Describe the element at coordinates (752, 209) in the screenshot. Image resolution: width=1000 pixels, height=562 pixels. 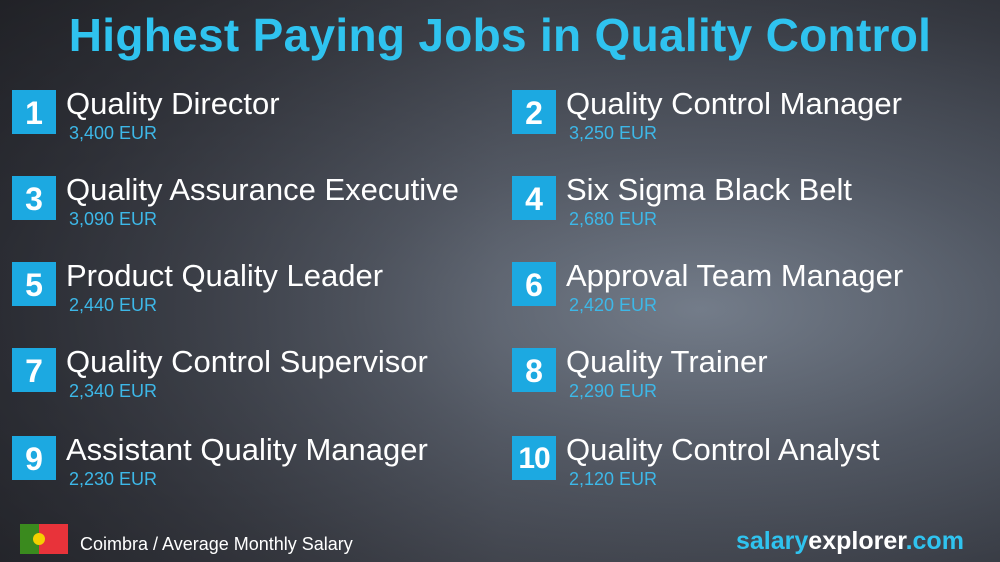
I see `job-item: 4 Six Sigma Black Belt 2,680 EUR` at that location.